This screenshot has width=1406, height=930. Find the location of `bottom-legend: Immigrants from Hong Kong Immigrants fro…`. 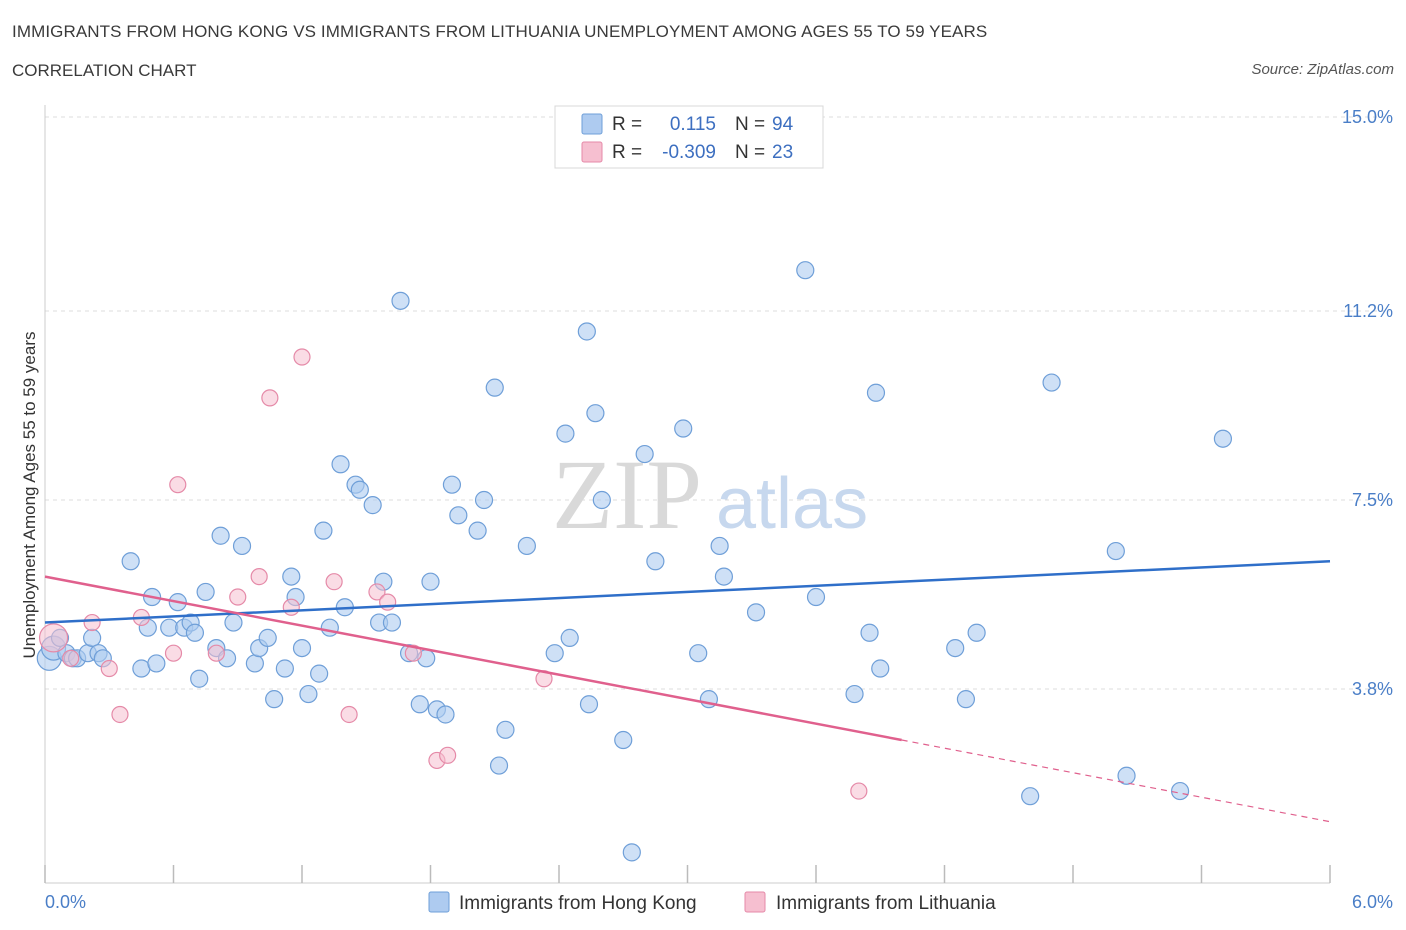

bottom-legend: Immigrants from Hong Kong Immigrants fro… is located at coordinates (712, 902).